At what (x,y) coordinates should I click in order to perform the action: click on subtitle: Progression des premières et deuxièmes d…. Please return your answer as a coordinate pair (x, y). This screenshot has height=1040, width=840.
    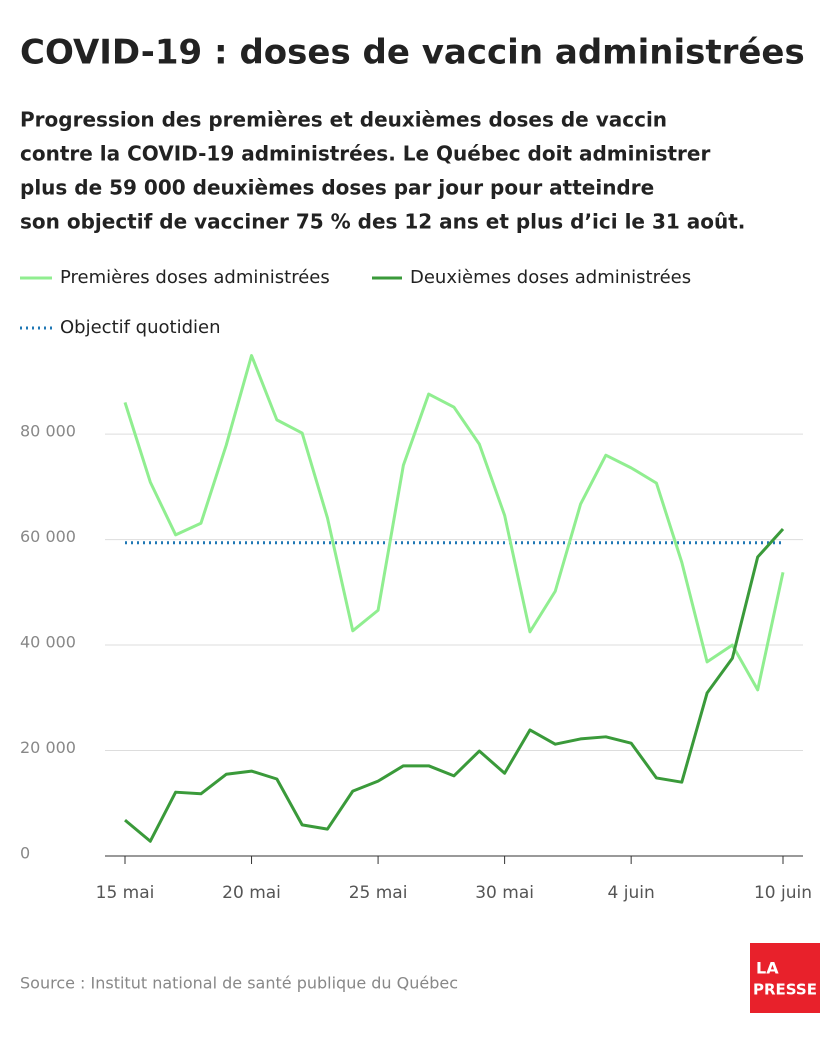
    Looking at the image, I should click on (343, 120).